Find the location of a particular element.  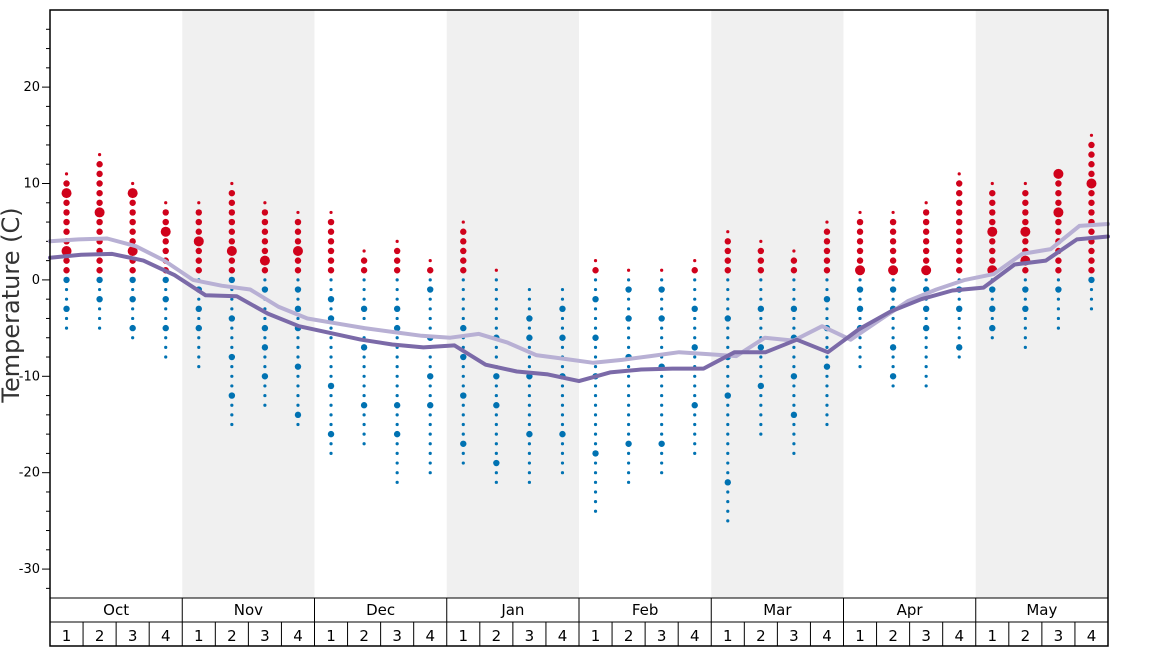

week-label: 1 is located at coordinates (464, 636).